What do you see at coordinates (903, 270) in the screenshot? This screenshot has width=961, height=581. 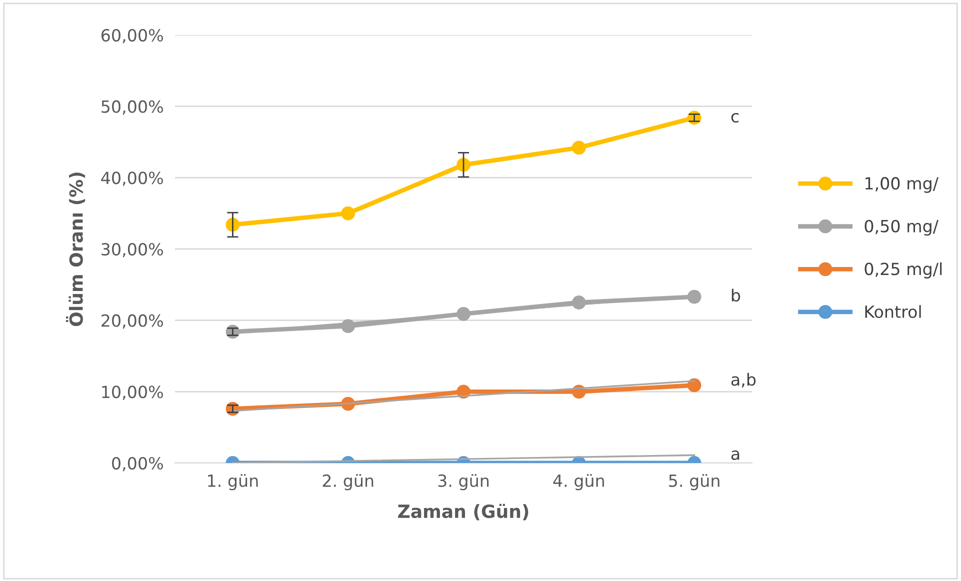 I see `legend-label: 0,25 mg/l` at bounding box center [903, 270].